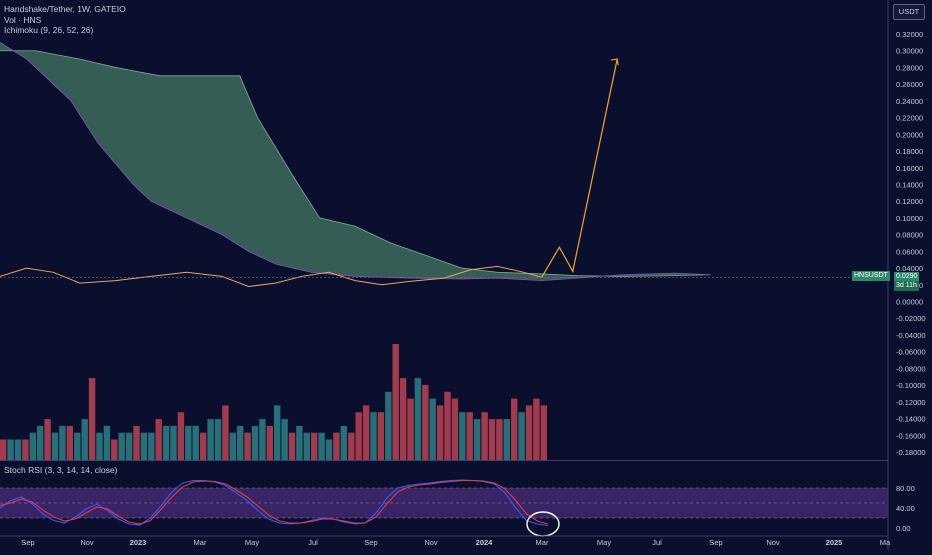 This screenshot has width=932, height=555. Describe the element at coordinates (49, 30) in the screenshot. I see `ichimoku-legend: Ichimoku (9, 26, 52, 26)` at that location.